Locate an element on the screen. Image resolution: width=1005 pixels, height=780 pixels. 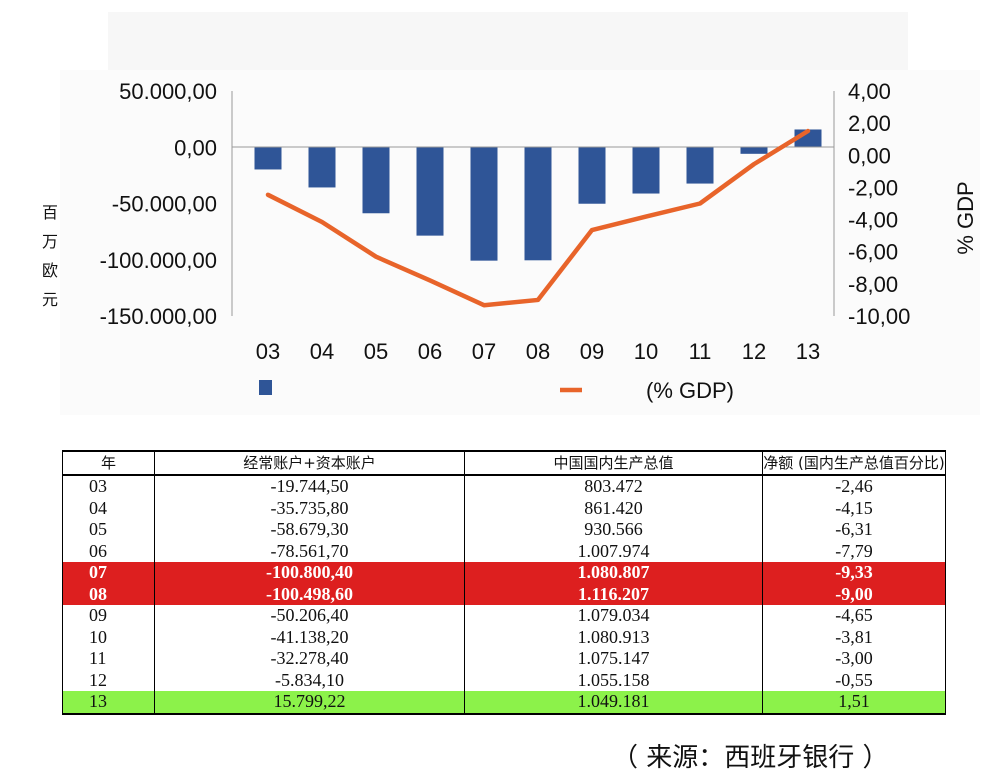
cell-gdp: 1.116.207 is located at coordinates (613, 594).